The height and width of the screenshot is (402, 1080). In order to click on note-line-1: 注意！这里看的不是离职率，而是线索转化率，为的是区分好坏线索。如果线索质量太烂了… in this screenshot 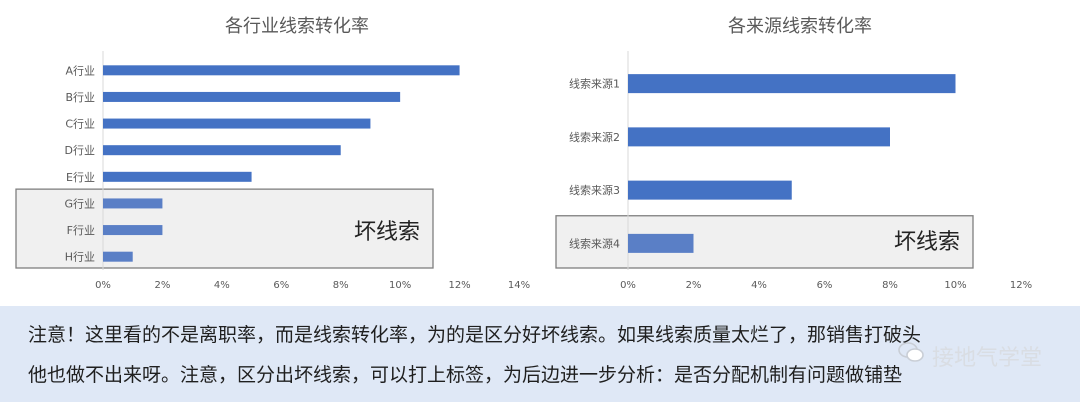, I will do `click(475, 335)`.